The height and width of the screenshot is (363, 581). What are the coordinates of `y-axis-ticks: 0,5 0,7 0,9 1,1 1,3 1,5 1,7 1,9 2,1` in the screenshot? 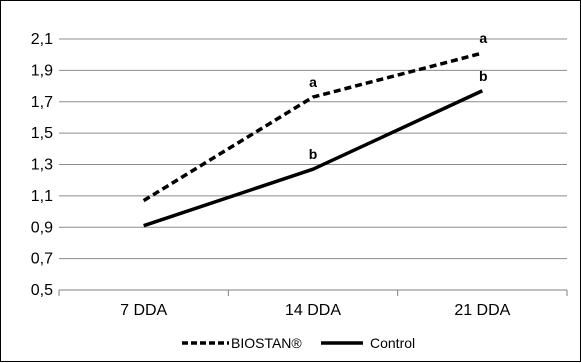 It's located at (42, 165).